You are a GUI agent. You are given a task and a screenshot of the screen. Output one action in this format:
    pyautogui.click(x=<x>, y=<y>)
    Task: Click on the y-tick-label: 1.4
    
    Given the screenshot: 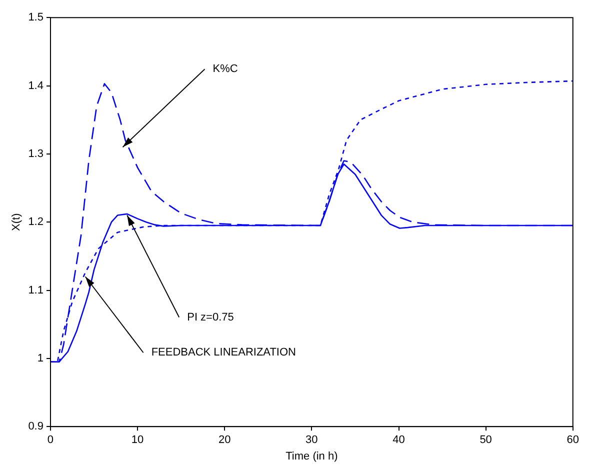 What is the action you would take?
    pyautogui.click(x=36, y=86)
    